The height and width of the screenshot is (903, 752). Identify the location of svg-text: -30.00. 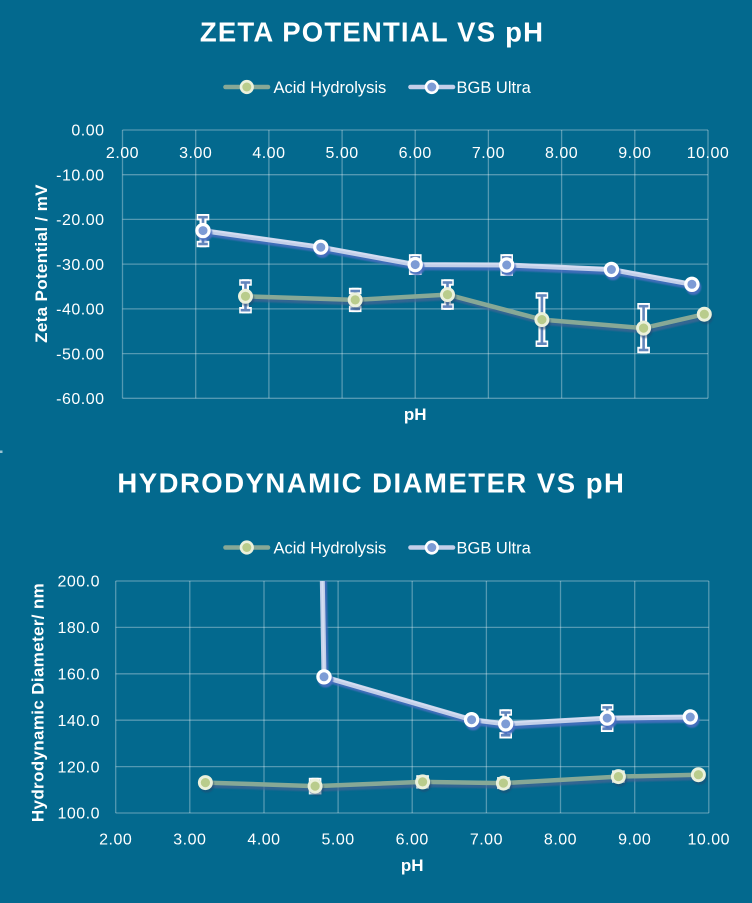
(80, 265).